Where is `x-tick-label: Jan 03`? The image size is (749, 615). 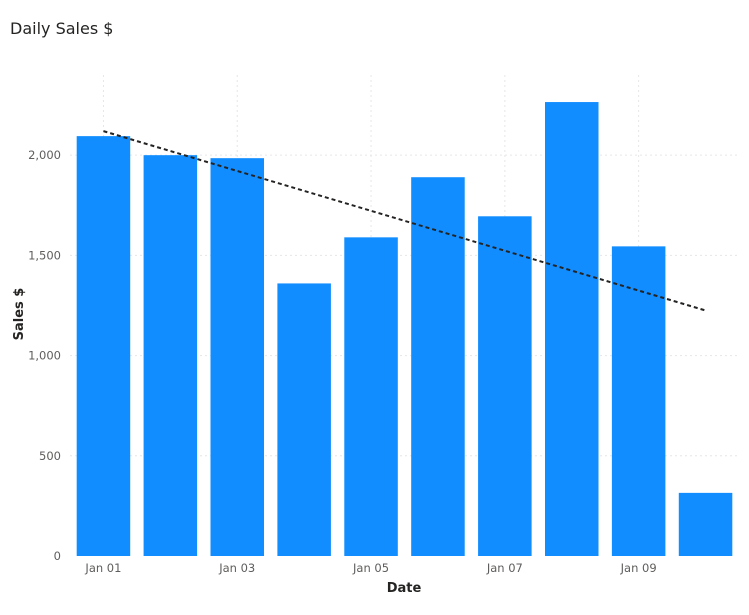
x-tick-label: Jan 03 is located at coordinates (236, 568).